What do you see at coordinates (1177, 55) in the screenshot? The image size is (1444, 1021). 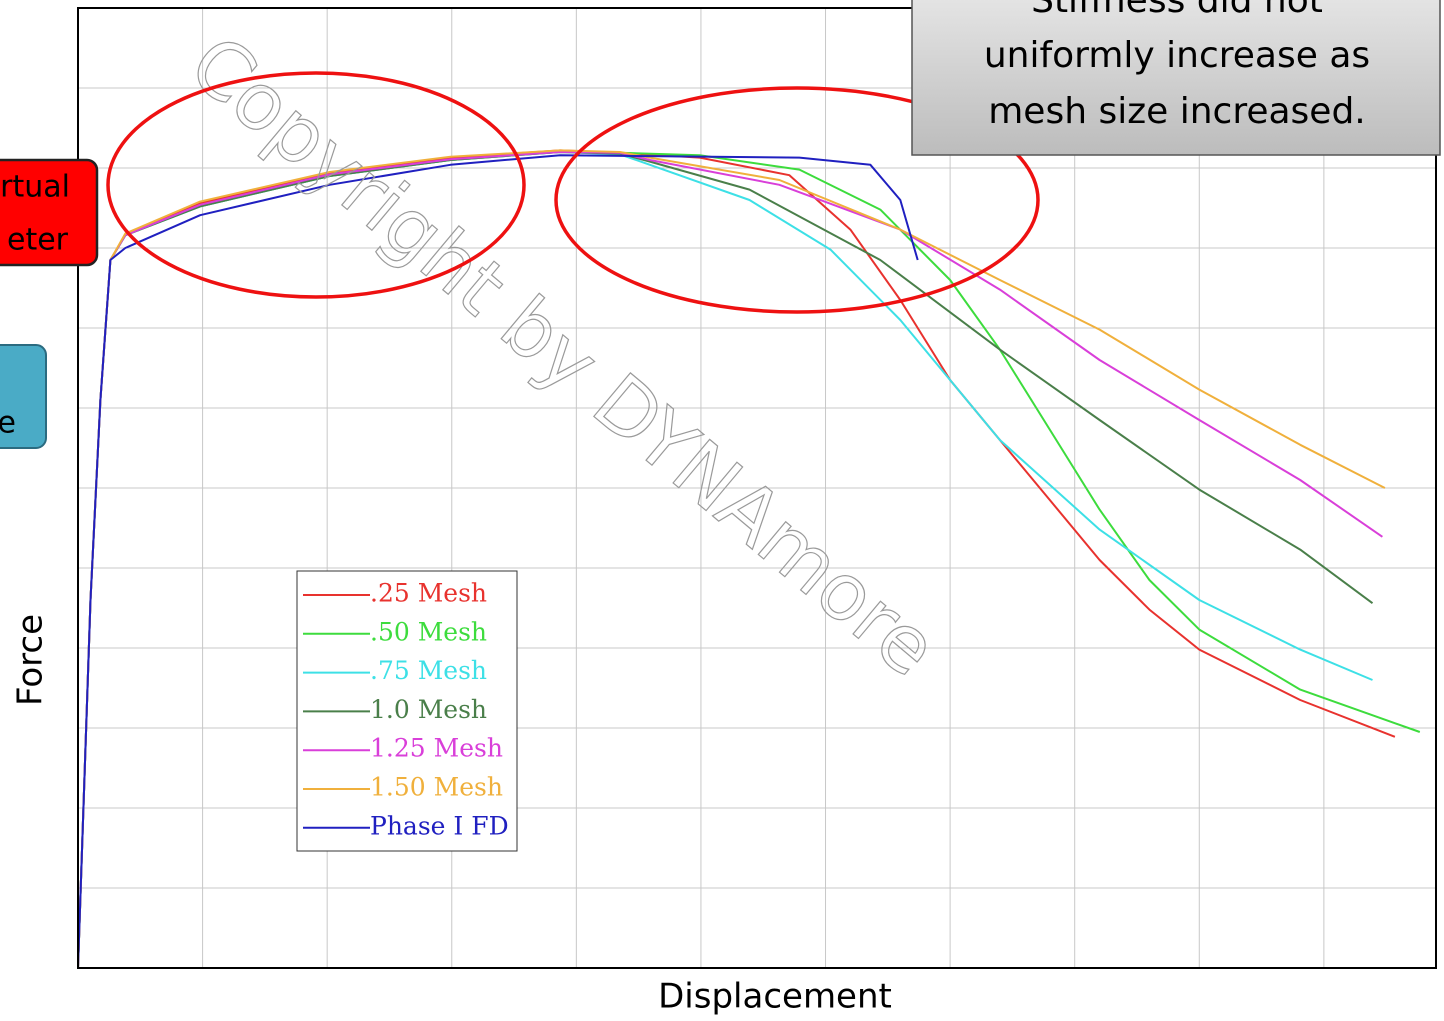 I see `callout-text: uniformly increase as` at bounding box center [1177, 55].